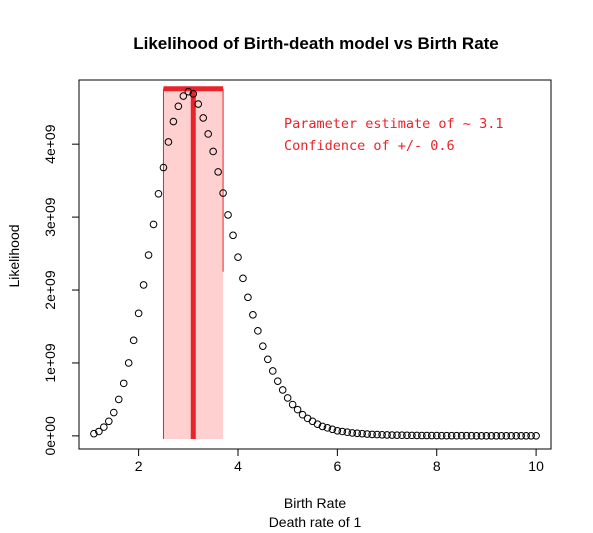 The height and width of the screenshot is (533, 593). Describe the element at coordinates (14, 255) in the screenshot. I see `y-axis-label: Likelihood` at that location.